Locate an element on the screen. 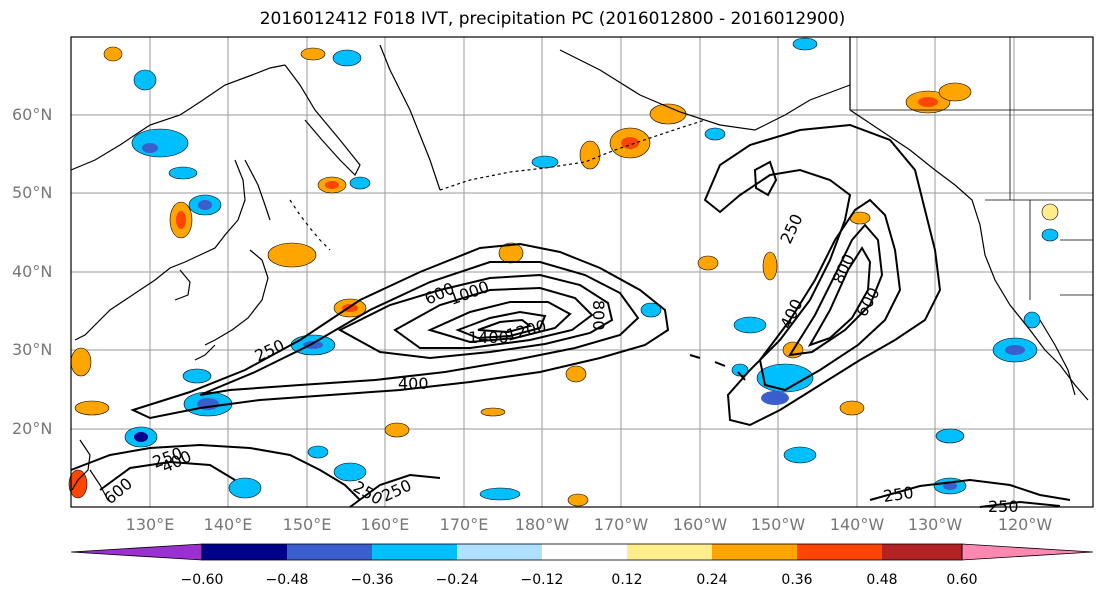  cb-tick-3: −0.36 is located at coordinates (372, 580).